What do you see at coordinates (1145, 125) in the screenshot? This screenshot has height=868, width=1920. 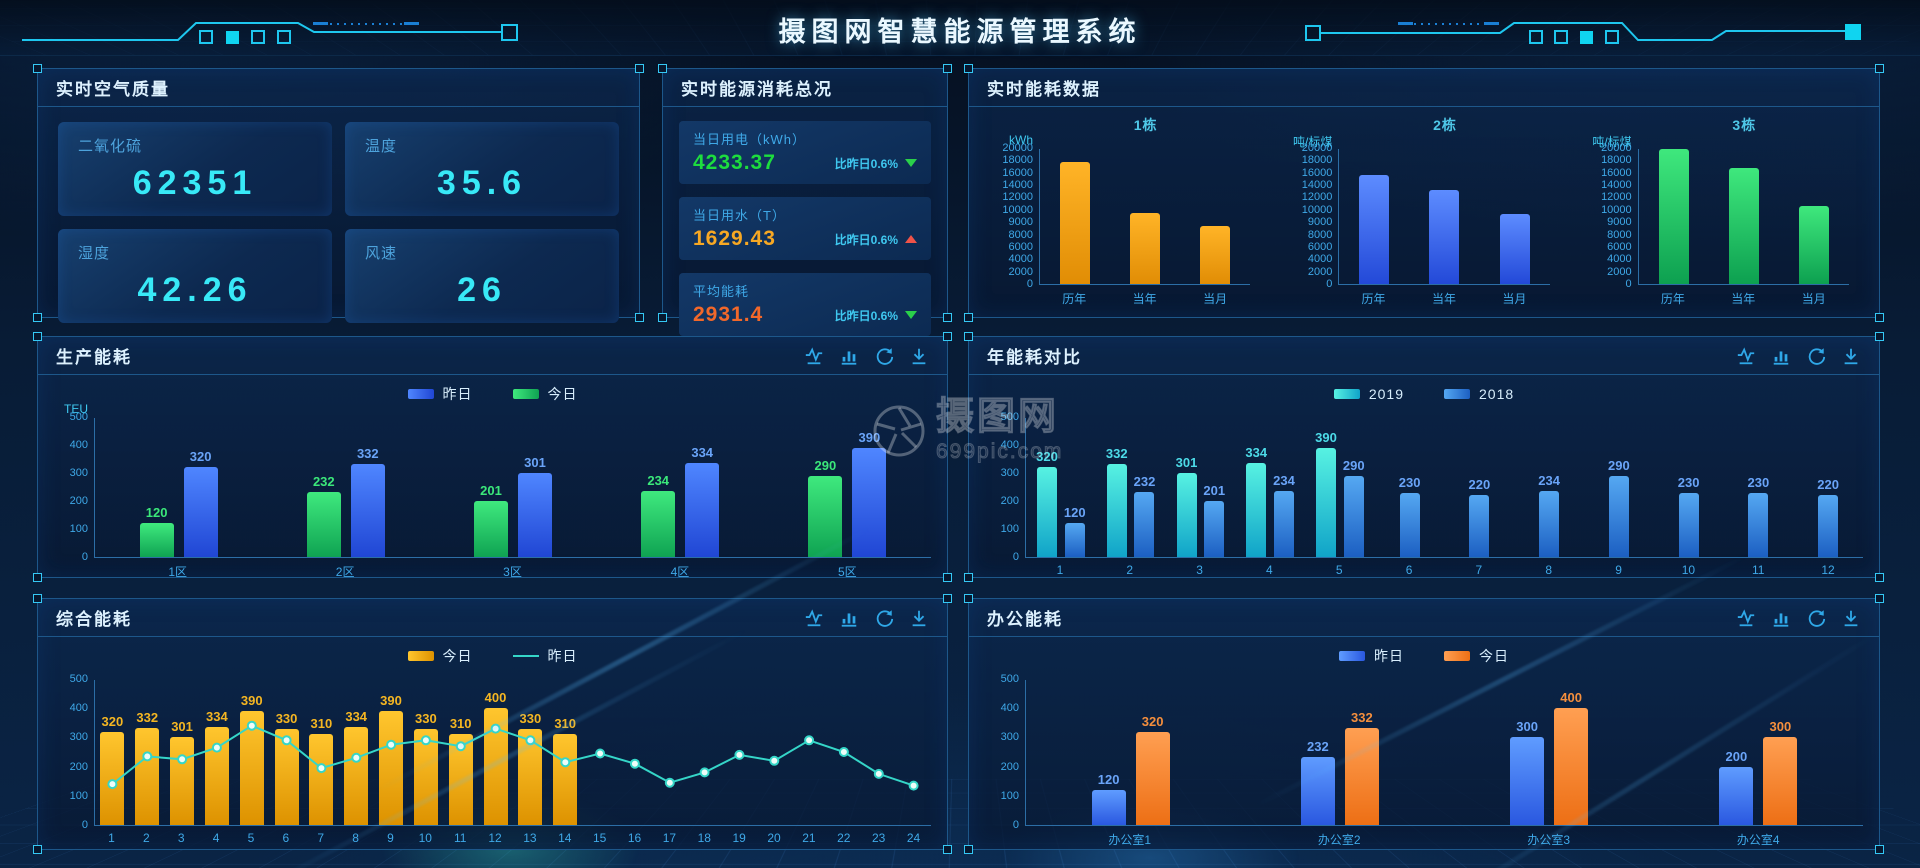 I see `mini-chart-title: 1栋` at bounding box center [1145, 125].